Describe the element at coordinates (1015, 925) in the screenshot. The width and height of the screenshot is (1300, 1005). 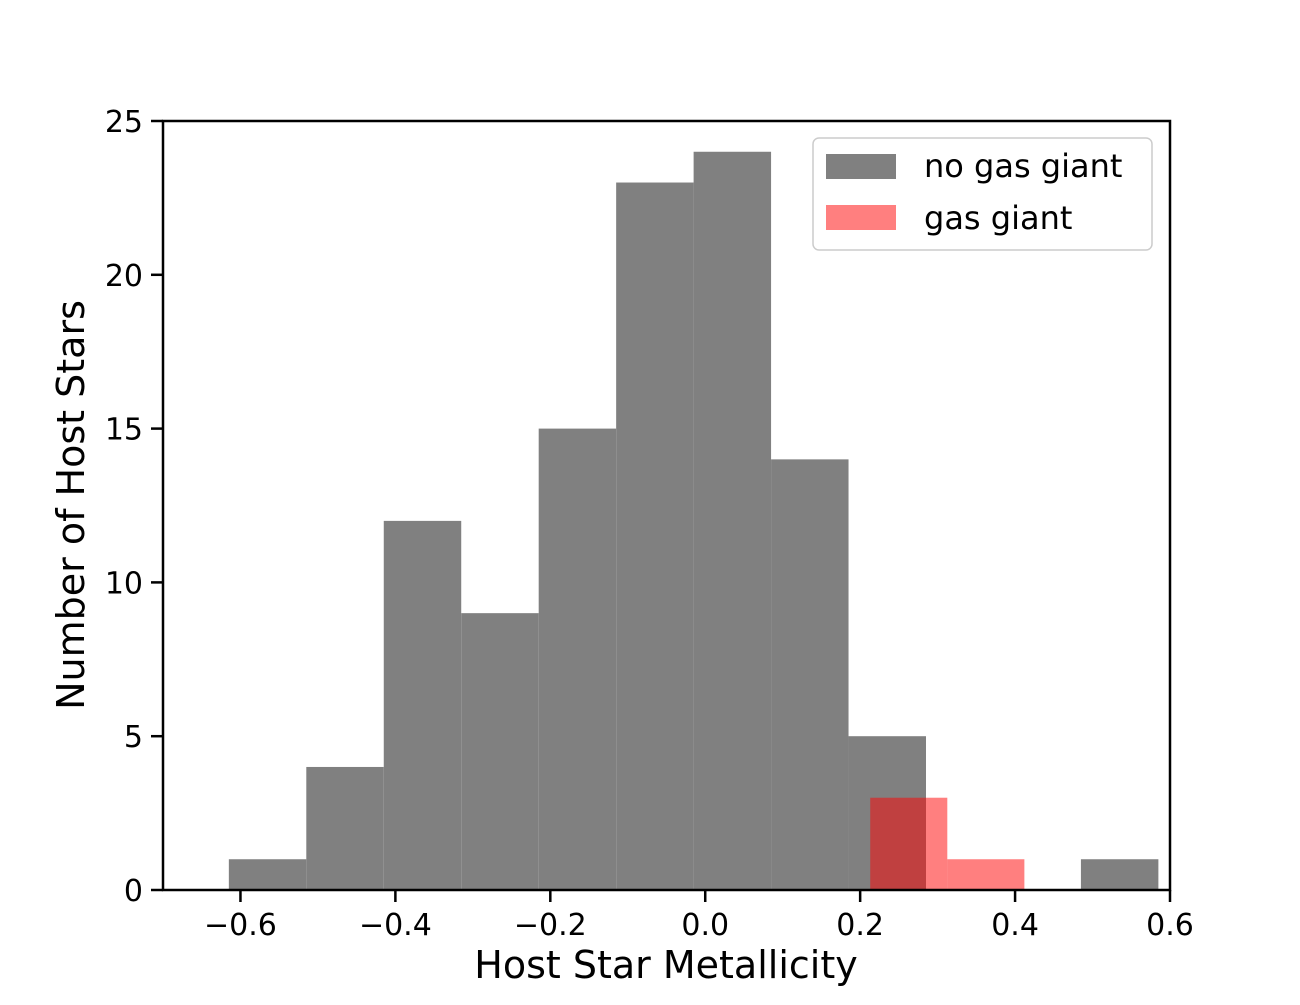
I see `x-tick-label-5: 0.4` at that location.